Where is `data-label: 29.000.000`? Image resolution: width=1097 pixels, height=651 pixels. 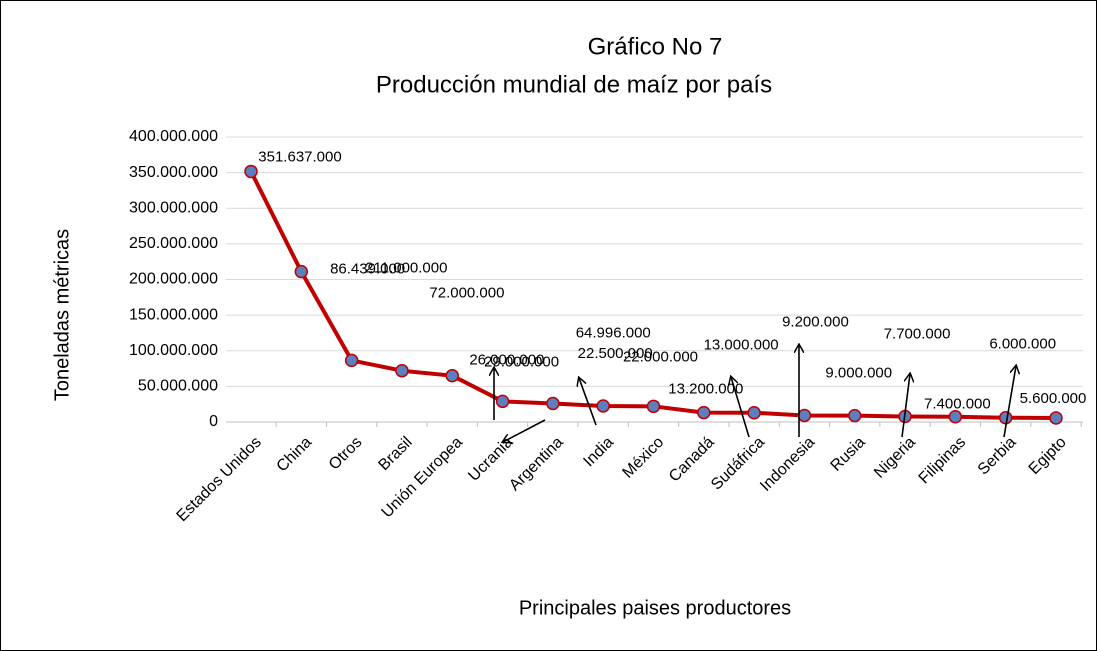 data-label: 29.000.000 is located at coordinates (521, 361).